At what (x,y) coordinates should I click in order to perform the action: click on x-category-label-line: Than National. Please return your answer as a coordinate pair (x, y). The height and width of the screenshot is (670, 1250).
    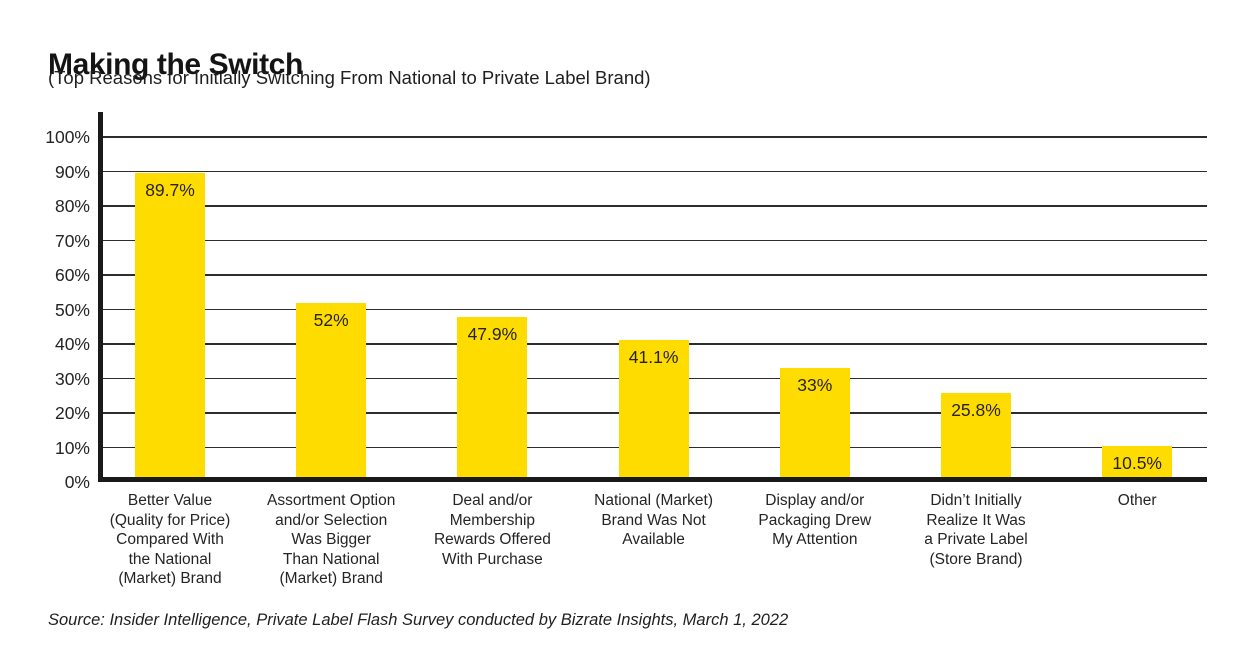
    Looking at the image, I should click on (331, 559).